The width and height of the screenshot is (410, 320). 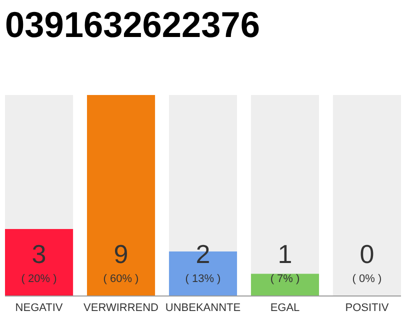 What do you see at coordinates (367, 254) in the screenshot?
I see `annotation: 0` at bounding box center [367, 254].